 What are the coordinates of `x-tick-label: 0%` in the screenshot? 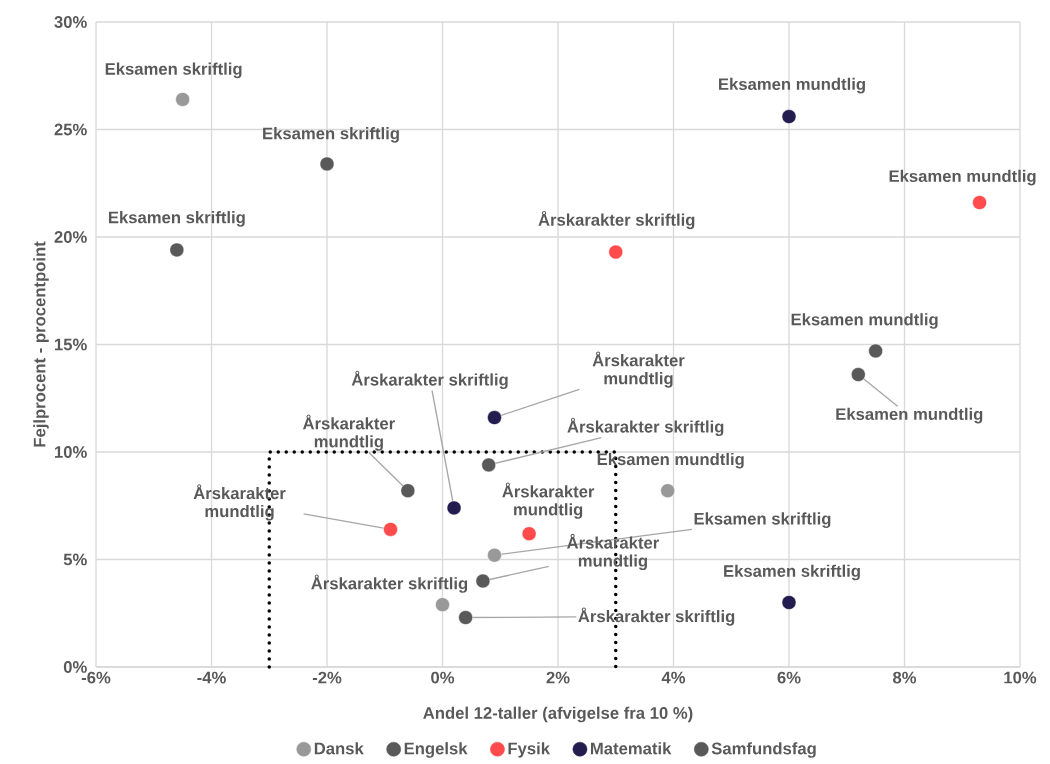 It's located at (443, 677).